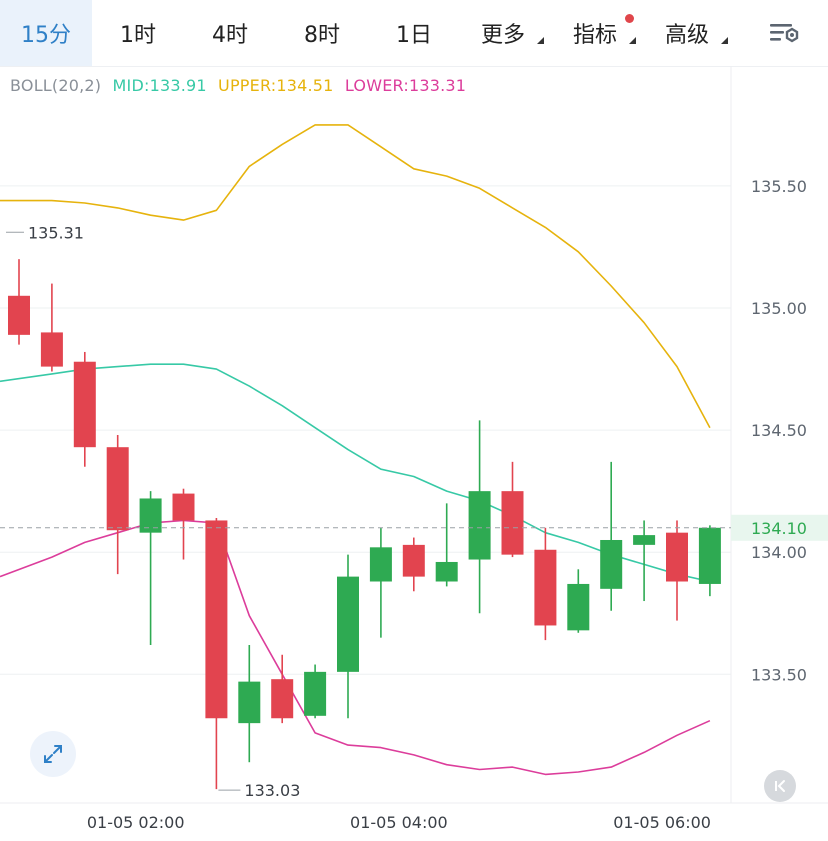  I want to click on y-tick-label: 134.50, so click(779, 430).